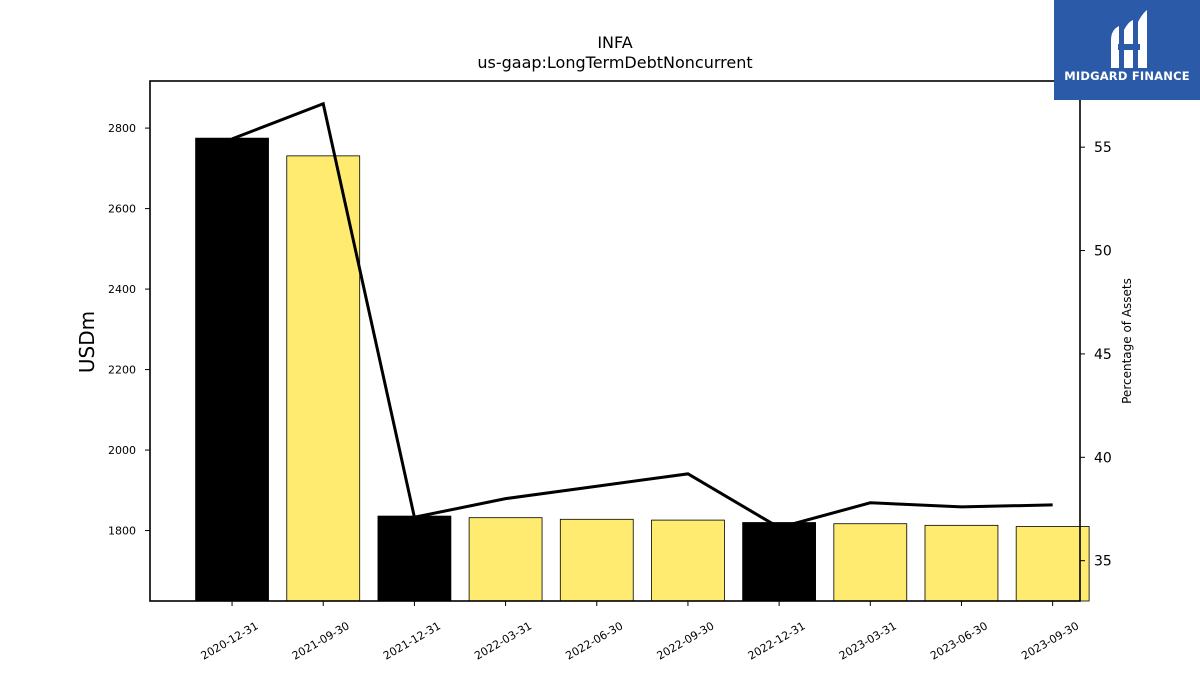  What do you see at coordinates (503, 640) in the screenshot?
I see `x-tick-label: 2022-03-31` at bounding box center [503, 640].